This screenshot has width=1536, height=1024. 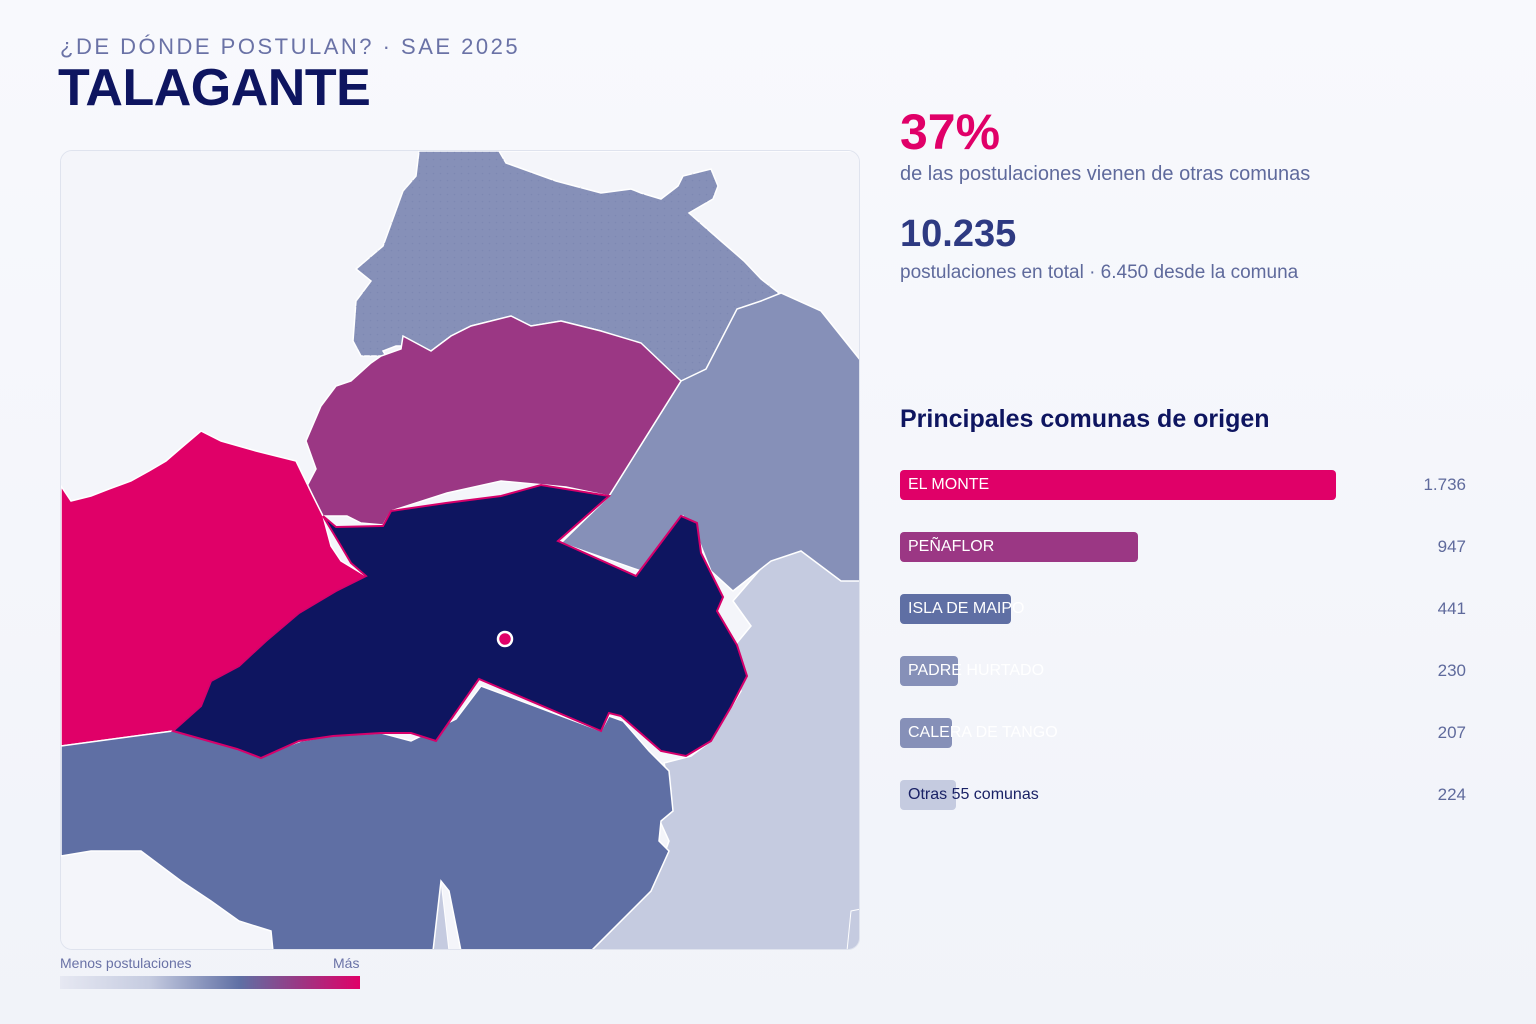 What do you see at coordinates (1085, 419) in the screenshot?
I see `ranking-title: Principales comunas de origen` at bounding box center [1085, 419].